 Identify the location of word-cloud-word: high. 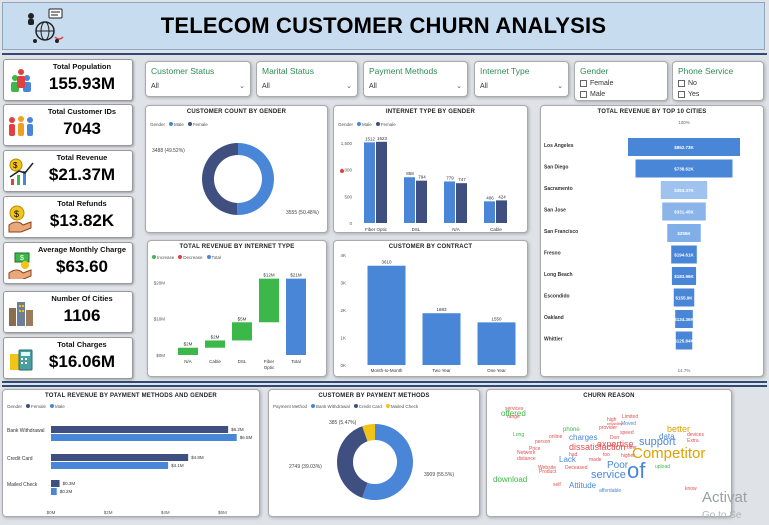
(612, 420).